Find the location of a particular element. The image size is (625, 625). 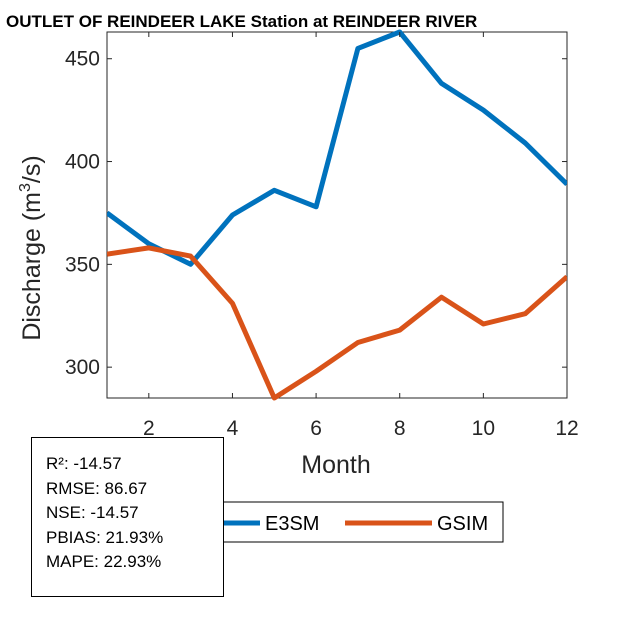

x-tick-label: 6 is located at coordinates (316, 428).